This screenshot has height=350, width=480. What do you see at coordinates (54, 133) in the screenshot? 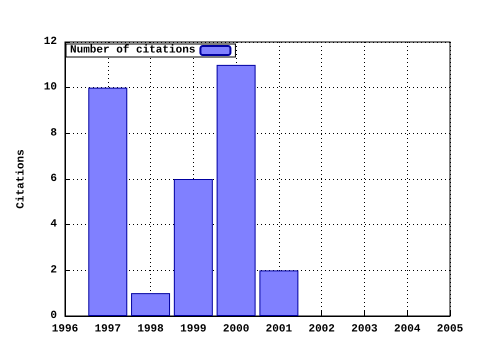
I see `y-tick-label: 8` at bounding box center [54, 133].